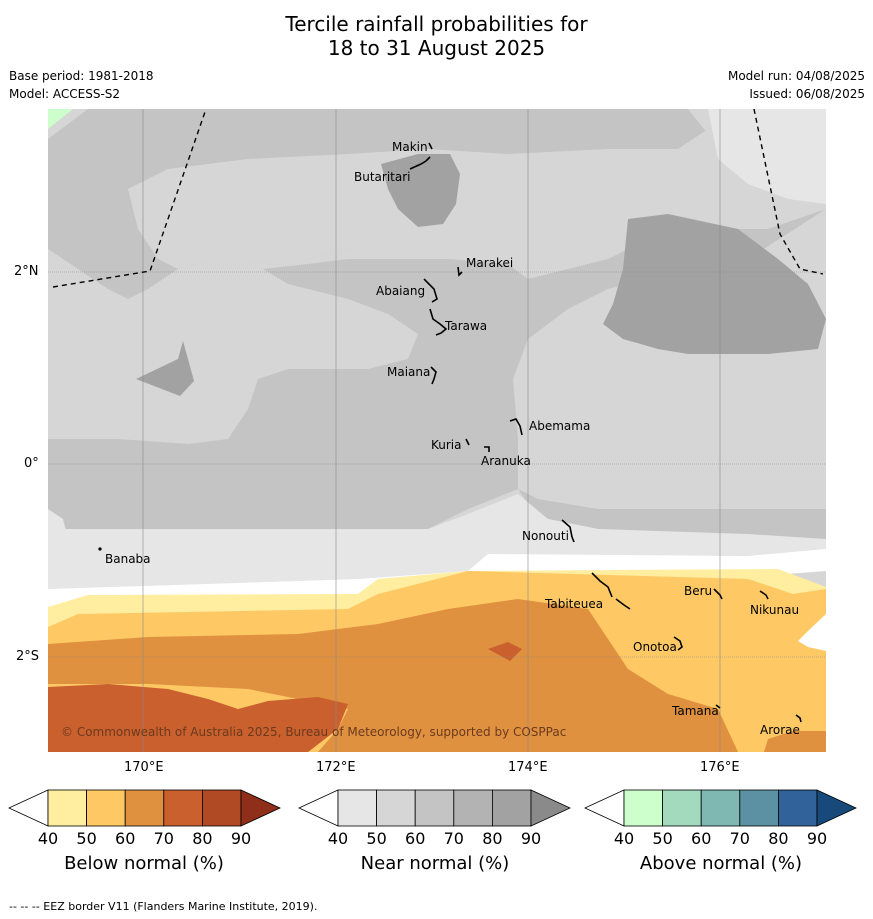 The height and width of the screenshot is (919, 873). I want to click on place-label-marakei: Marakei, so click(489, 263).